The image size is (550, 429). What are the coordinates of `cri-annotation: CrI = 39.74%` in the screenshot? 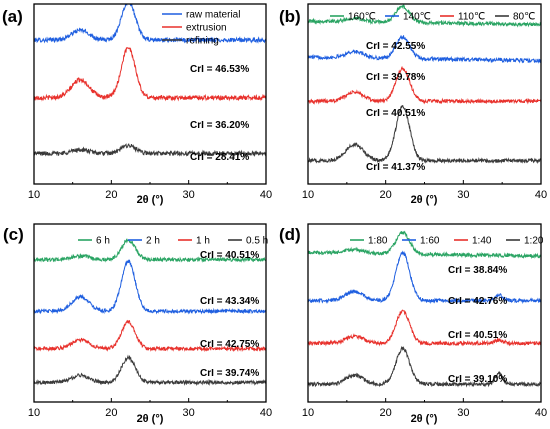 It's located at (229, 373).